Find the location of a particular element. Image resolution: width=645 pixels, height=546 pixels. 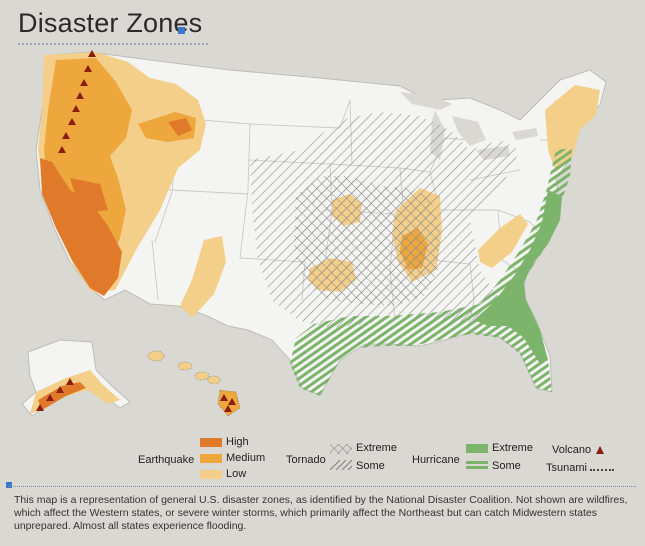

hawaii-island-small is located at coordinates (156, 356).